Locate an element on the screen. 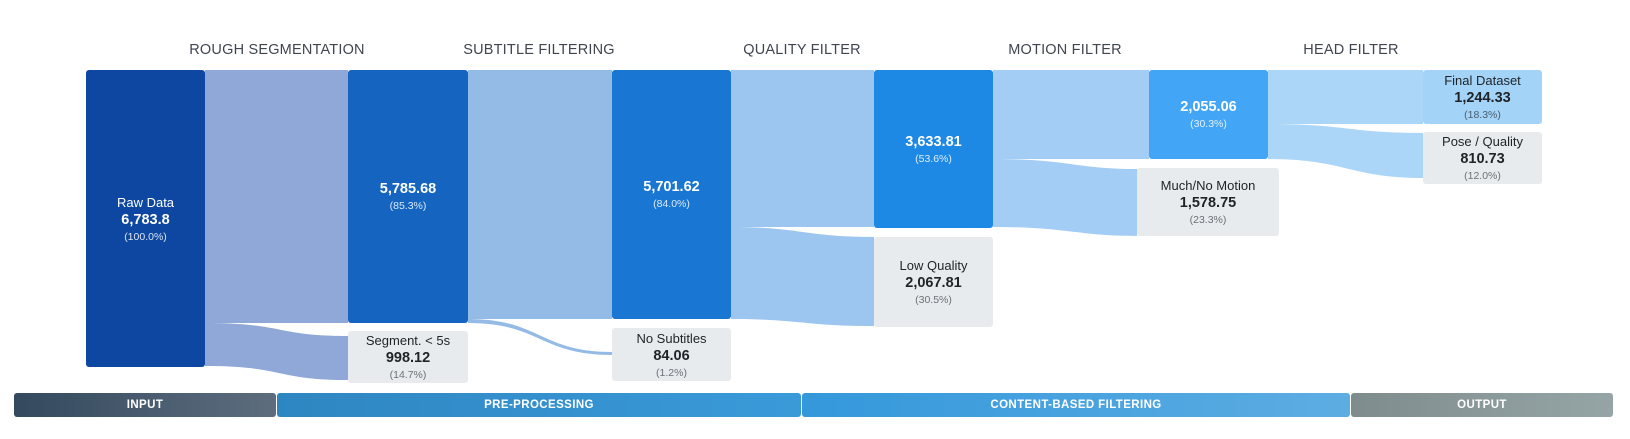 This screenshot has height=439, width=1630. node-quality-filter: 3,633.81 (53.6%) is located at coordinates (933, 149).